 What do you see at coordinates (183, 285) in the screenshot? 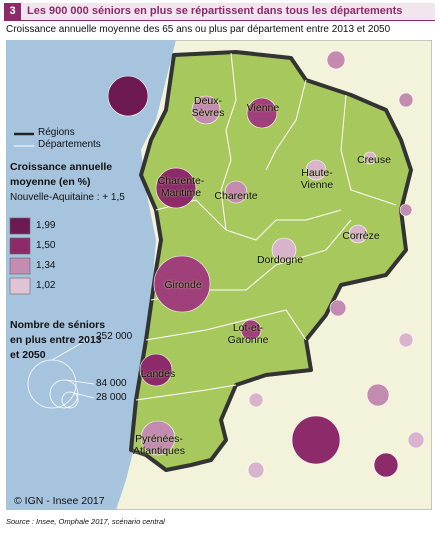
I see `department-label: Gironde` at bounding box center [183, 285].